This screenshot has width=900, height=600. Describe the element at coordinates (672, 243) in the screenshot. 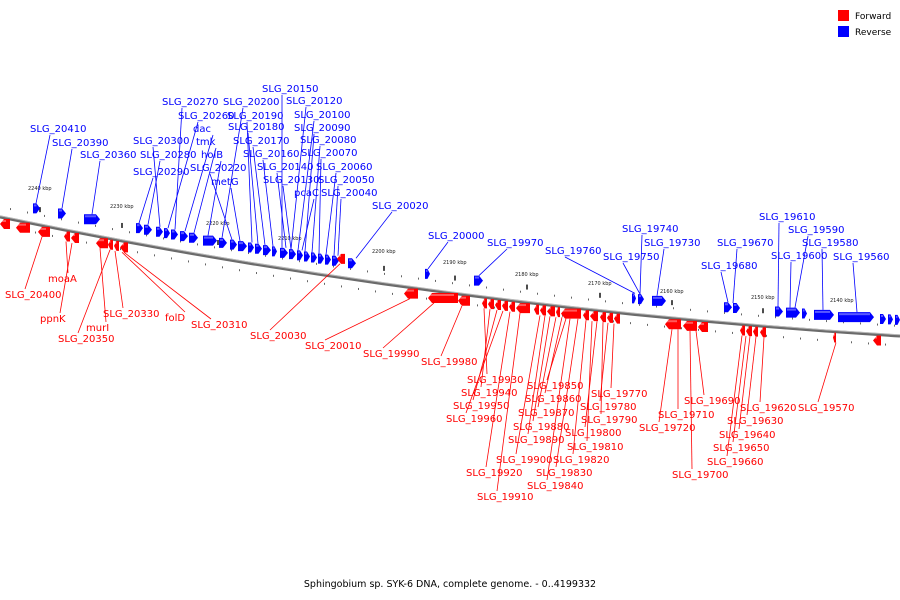

I see `reverse-gene-label: SLG_19730` at that location.